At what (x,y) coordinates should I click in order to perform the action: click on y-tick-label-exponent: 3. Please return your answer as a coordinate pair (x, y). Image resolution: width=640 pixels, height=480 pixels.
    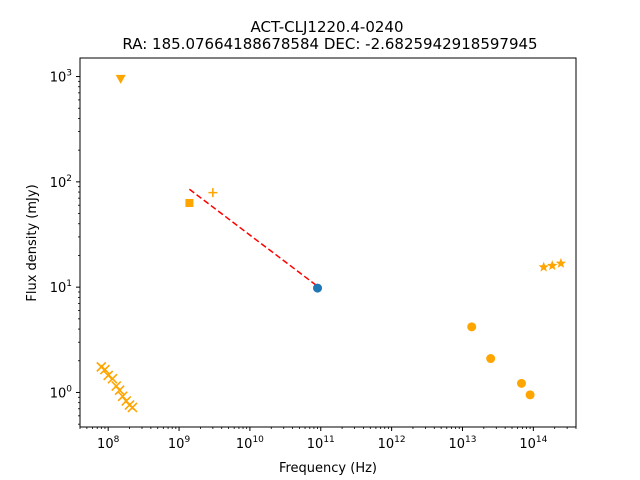
    Looking at the image, I should click on (69, 74).